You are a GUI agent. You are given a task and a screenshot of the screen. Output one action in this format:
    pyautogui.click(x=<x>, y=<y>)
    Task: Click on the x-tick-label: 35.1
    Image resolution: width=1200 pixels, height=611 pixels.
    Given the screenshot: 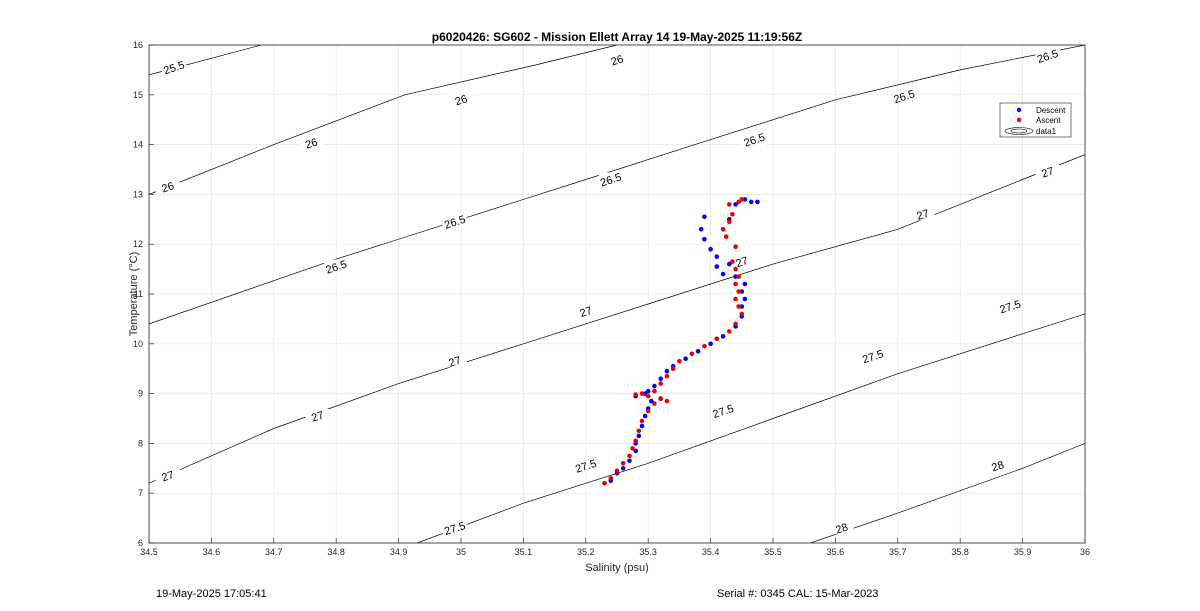 What is the action you would take?
    pyautogui.click(x=524, y=552)
    